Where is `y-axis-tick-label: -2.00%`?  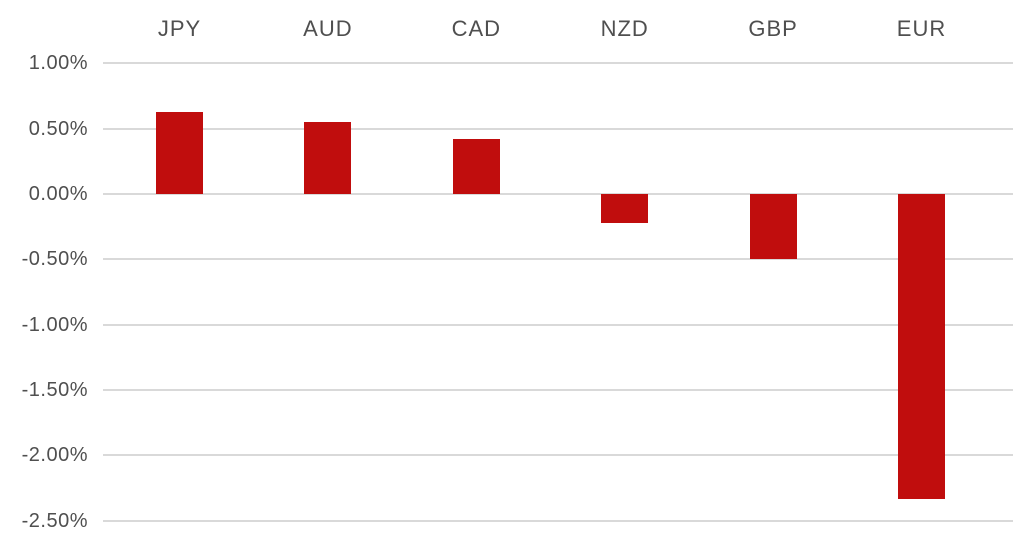
y-axis-tick-label: -2.00% is located at coordinates (54, 455).